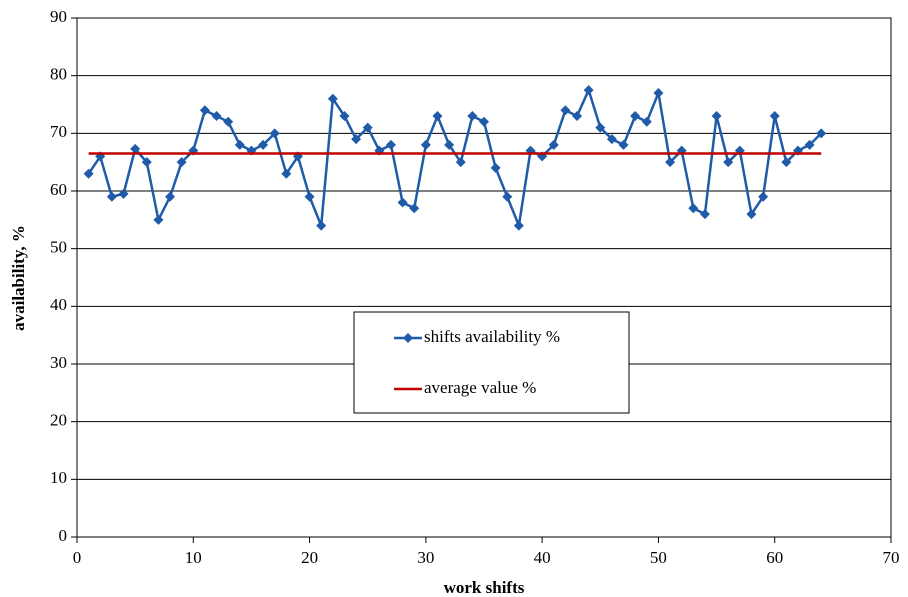  I want to click on x-tick-label: 50, so click(658, 557).